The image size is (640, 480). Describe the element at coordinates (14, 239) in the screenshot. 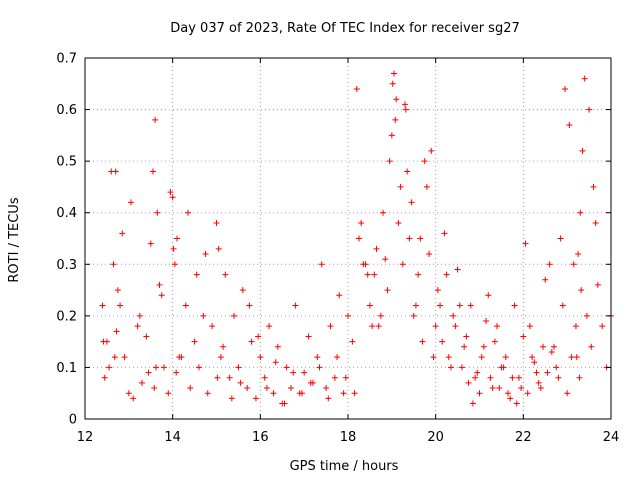

I see `y-axis-label: ROTI / TECUs` at that location.